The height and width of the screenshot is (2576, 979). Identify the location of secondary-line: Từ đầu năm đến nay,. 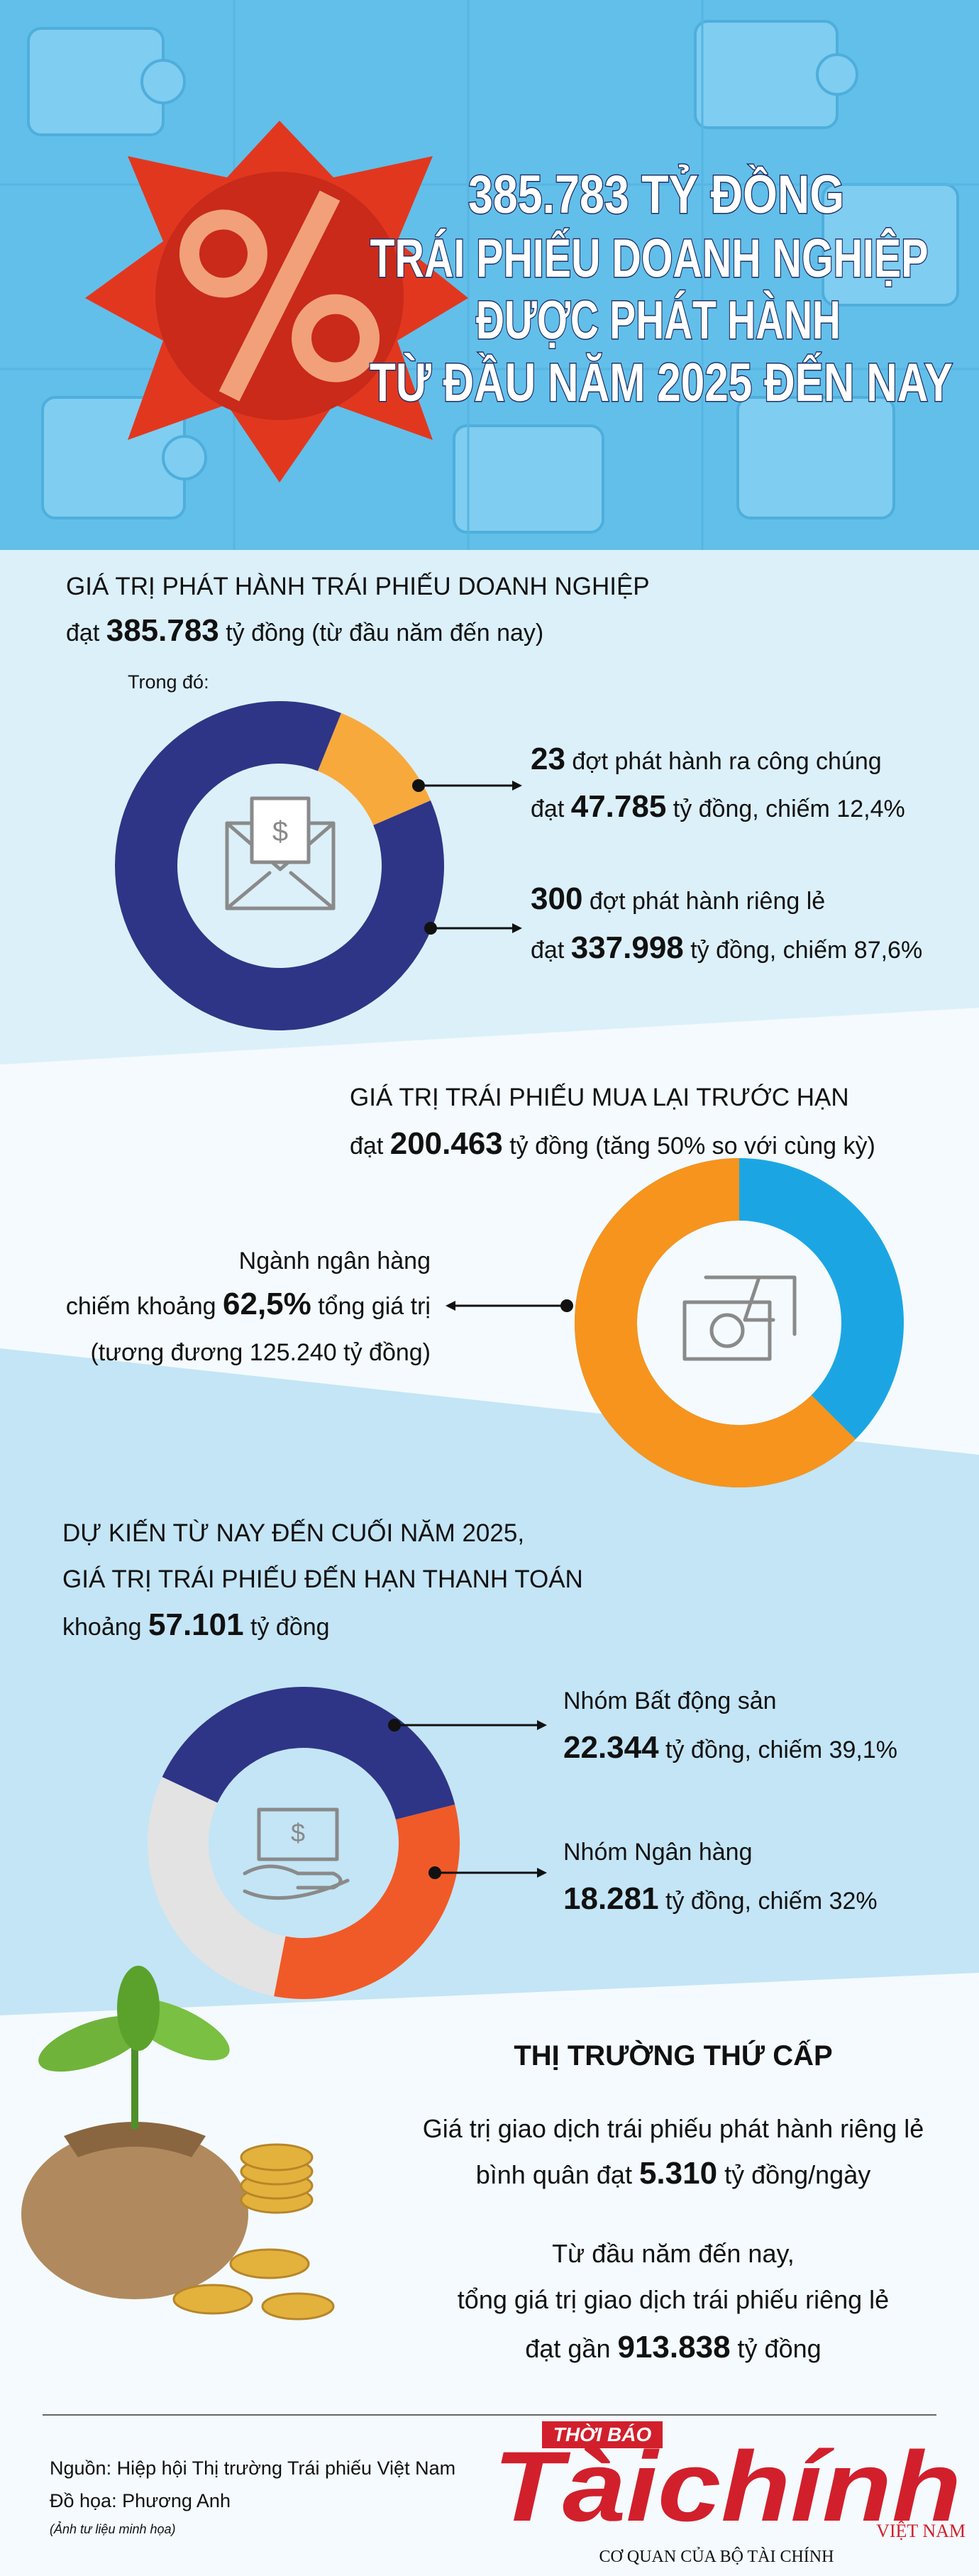
(673, 2253).